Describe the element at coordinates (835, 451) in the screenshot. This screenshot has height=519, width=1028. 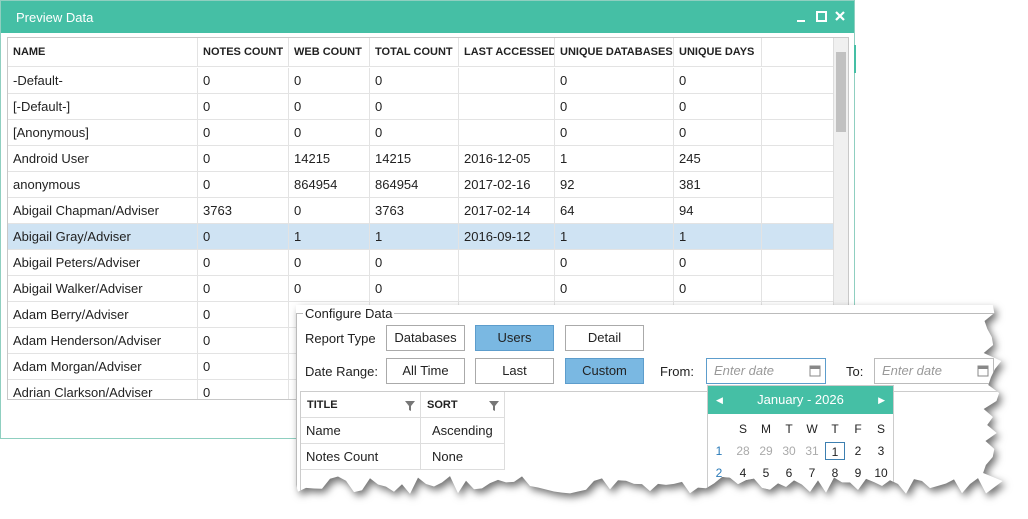
I see `calendar-day: 1` at that location.